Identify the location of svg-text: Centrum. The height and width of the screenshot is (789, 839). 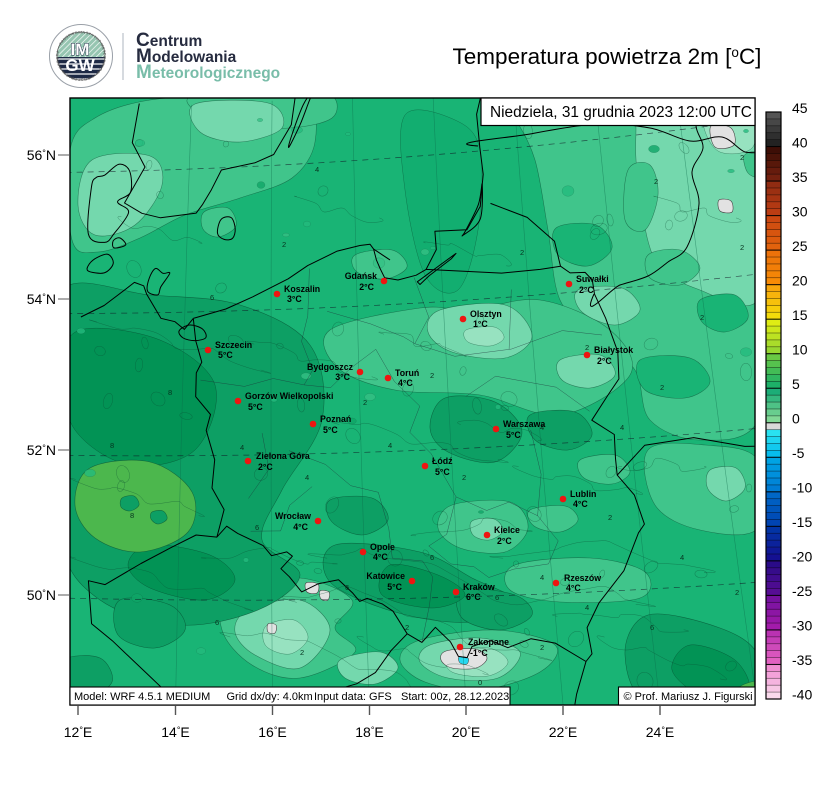
(169, 40).